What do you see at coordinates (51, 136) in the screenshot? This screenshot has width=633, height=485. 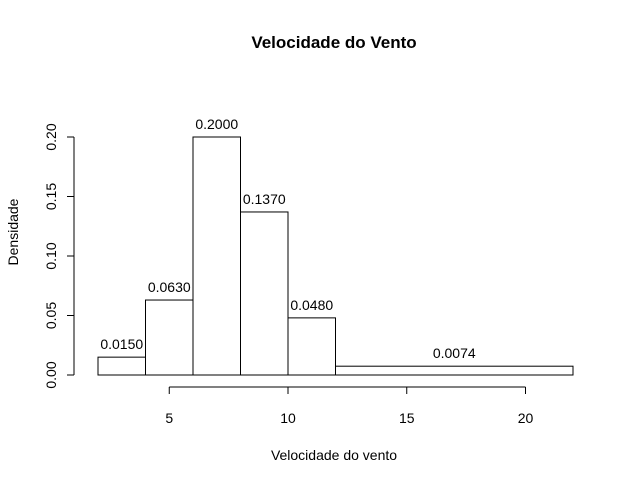 I see `y-tick-label: 0.20` at bounding box center [51, 136].